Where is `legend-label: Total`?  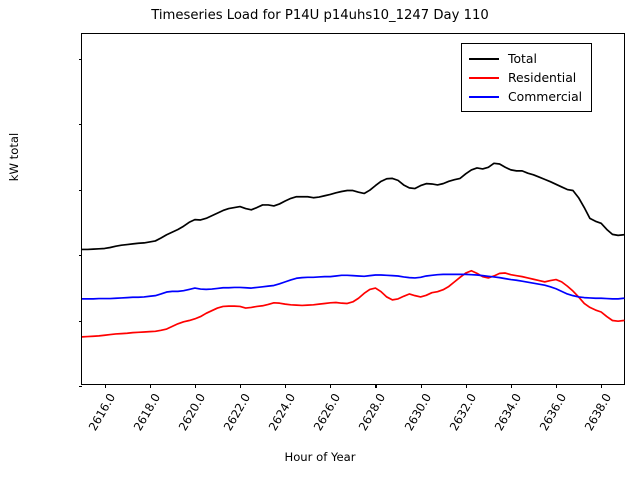
legend-label: Total is located at coordinates (522, 58).